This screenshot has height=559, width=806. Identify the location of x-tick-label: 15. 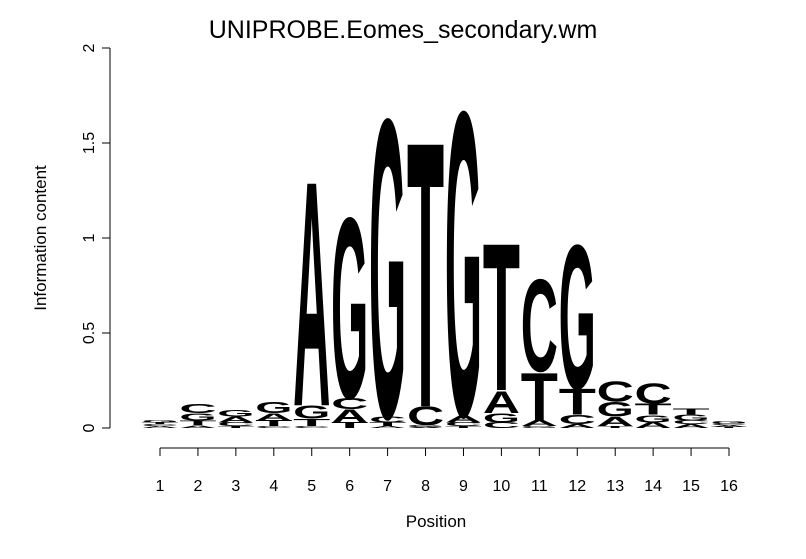
(691, 486).